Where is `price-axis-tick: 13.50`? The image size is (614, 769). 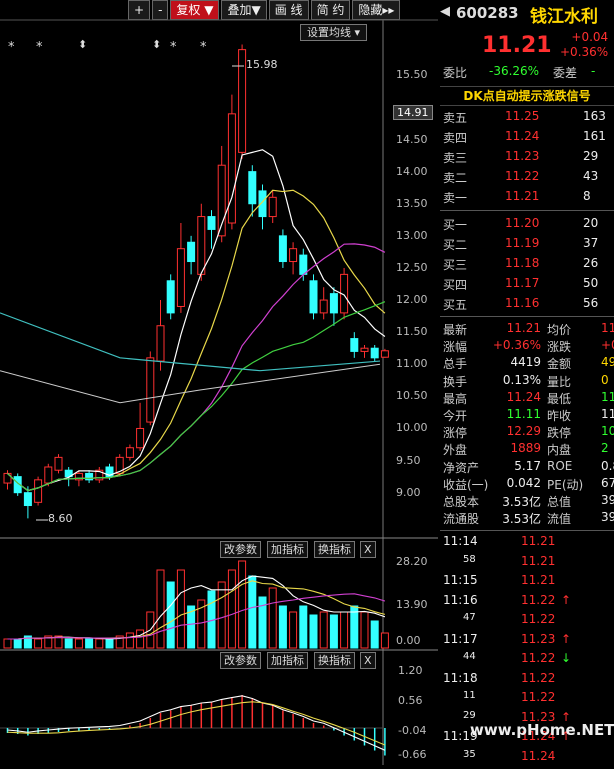
price-axis-tick: 13.50 is located at coordinates (412, 203).